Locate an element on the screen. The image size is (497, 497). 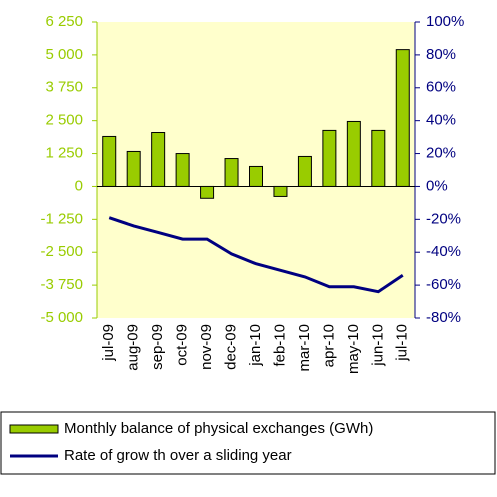
y-tick-label: -5 000 is located at coordinates (61, 317).